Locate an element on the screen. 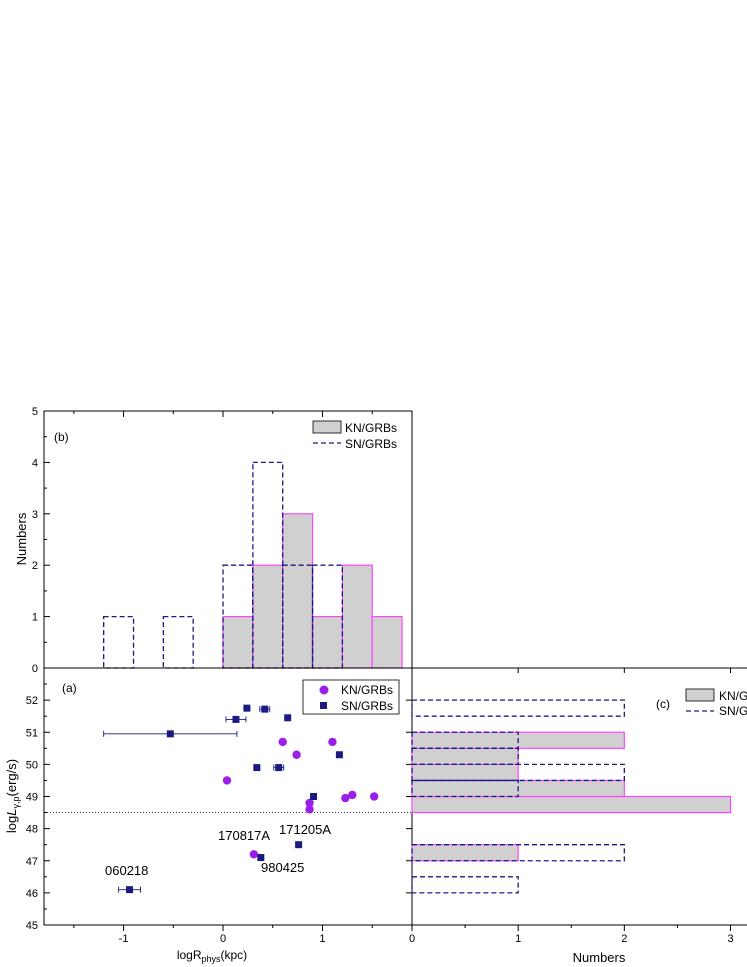 The height and width of the screenshot is (967, 747). panel-b-ytick-label: 0 is located at coordinates (35, 669).